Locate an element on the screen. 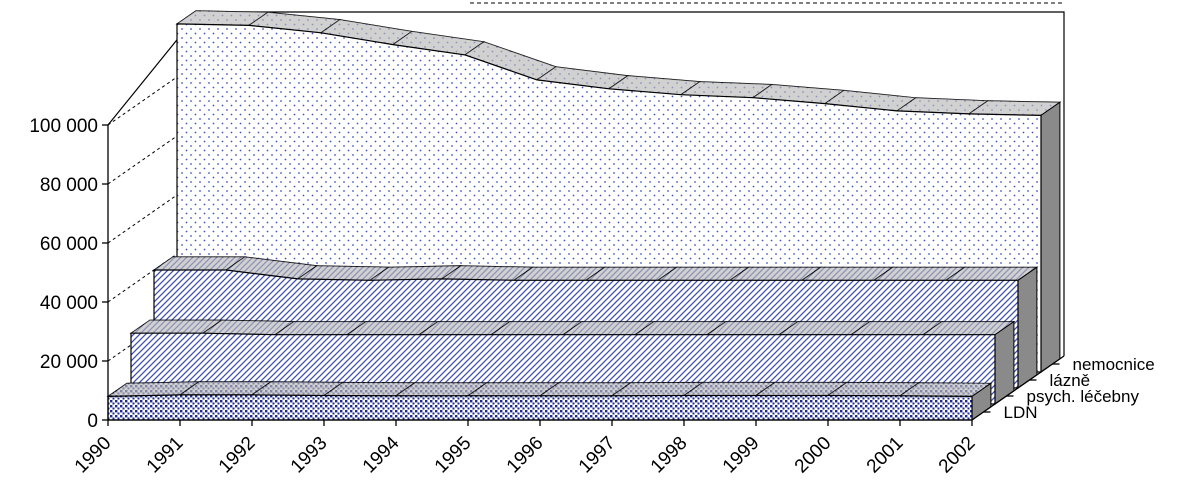  series-label: LDN is located at coordinates (1021, 412).